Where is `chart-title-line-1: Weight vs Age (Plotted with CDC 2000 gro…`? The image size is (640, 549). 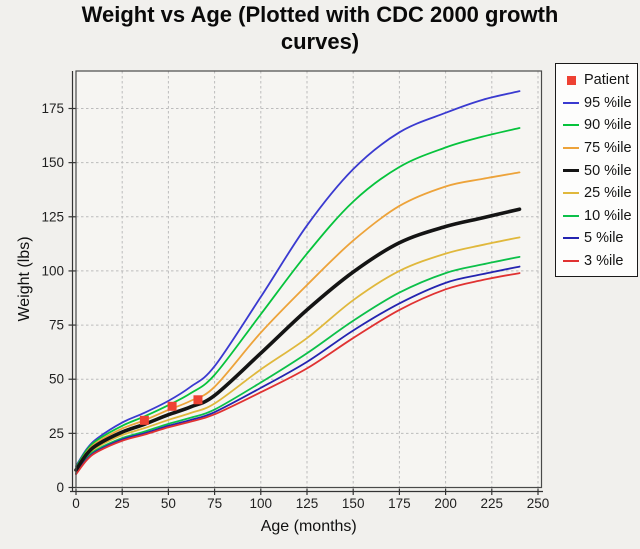
chart-title-line-1: Weight vs Age (Plotted with CDC 2000 gro… is located at coordinates (320, 14).